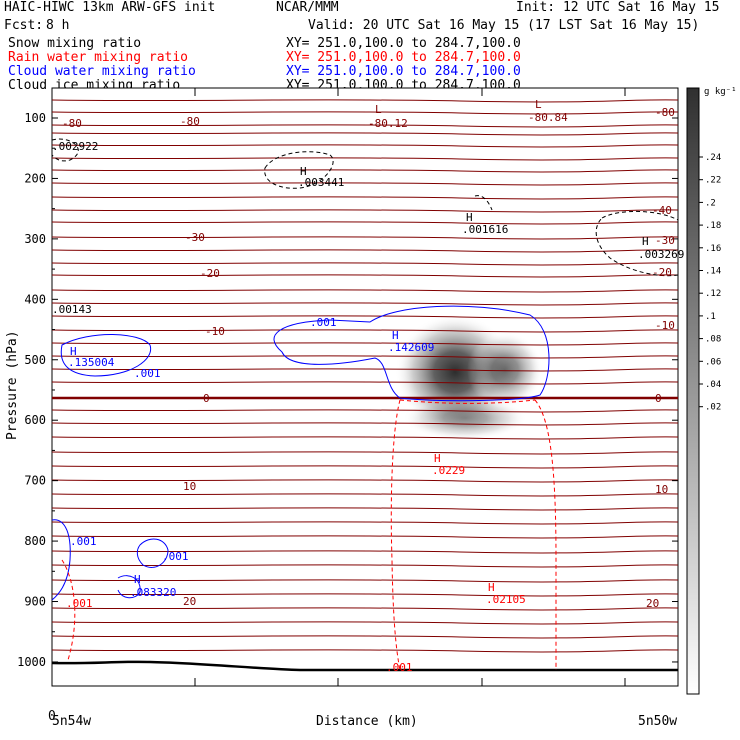  Describe the element at coordinates (485, 229) in the screenshot. I see `extremum-value: .001616` at that location.